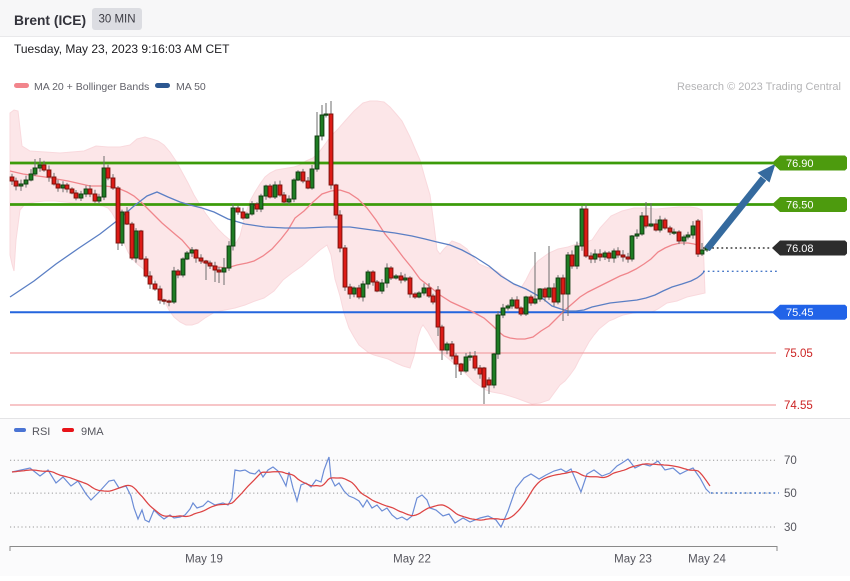  I want to click on svg-text: 30 MIN, so click(116, 20).